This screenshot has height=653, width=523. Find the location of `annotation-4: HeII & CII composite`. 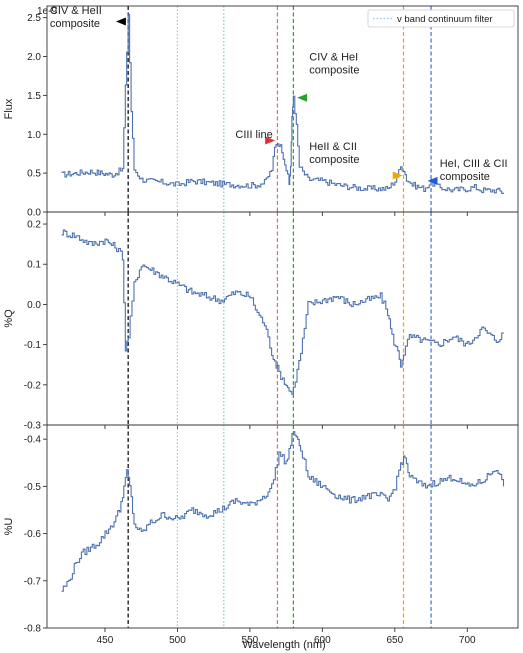

annotation-4: HeII & CII composite is located at coordinates (334, 153).